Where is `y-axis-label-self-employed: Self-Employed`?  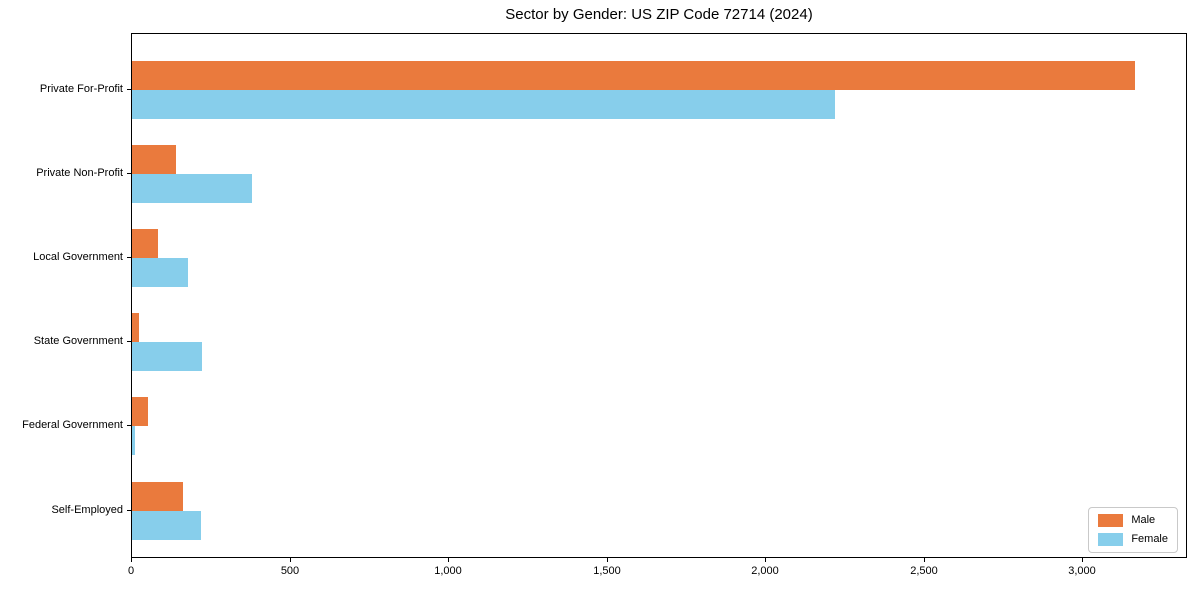
y-axis-label-self-employed: Self-Employed is located at coordinates (87, 509).